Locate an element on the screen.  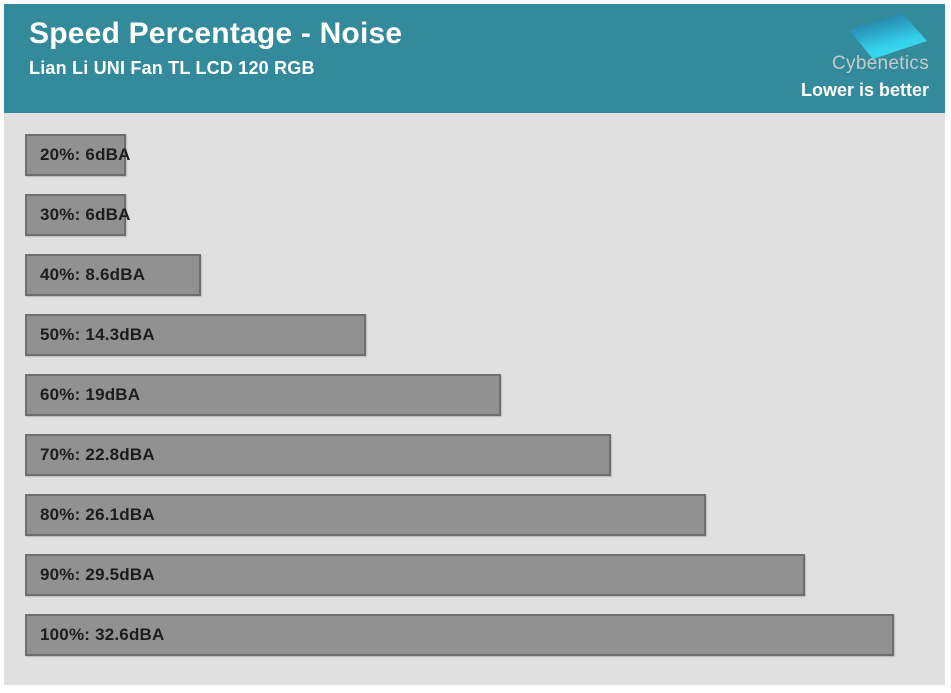
bar-80%: 80%: 26.1dBA is located at coordinates (366, 515).